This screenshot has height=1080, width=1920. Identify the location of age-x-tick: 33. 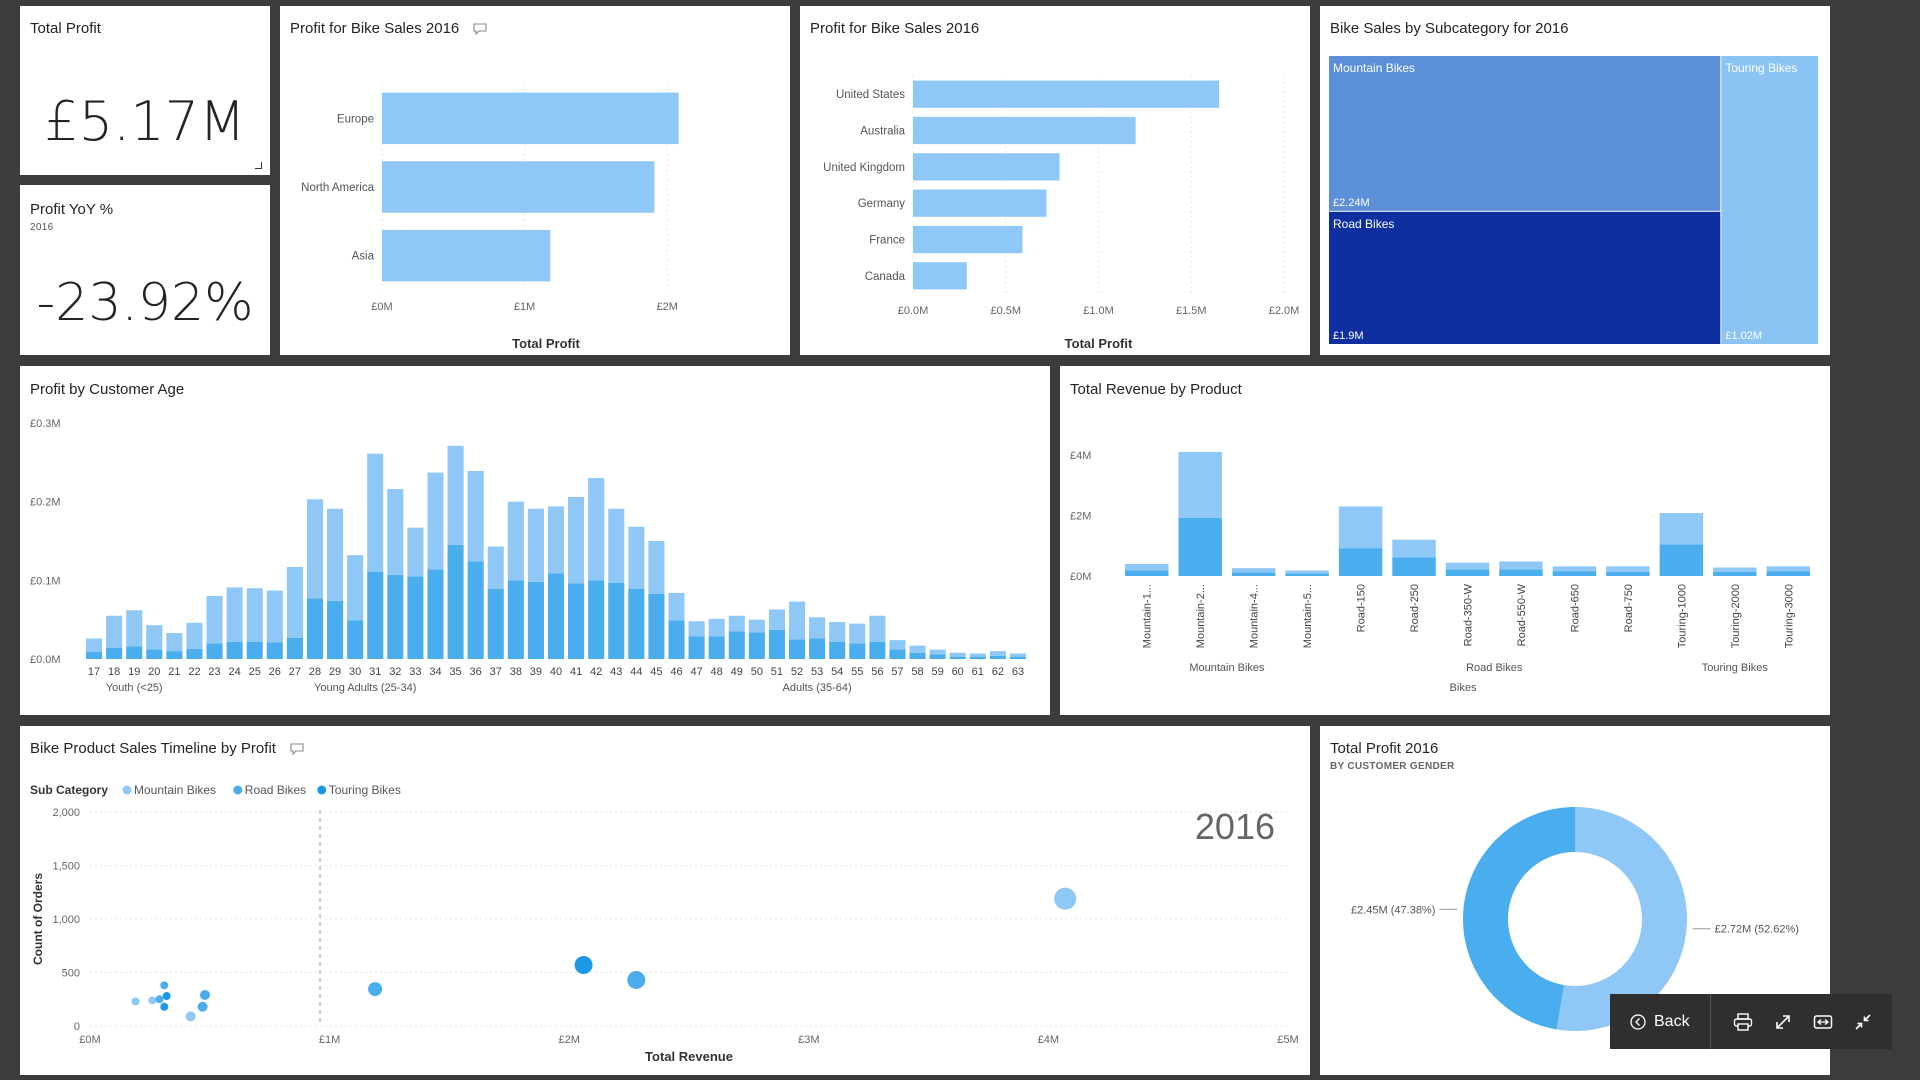
(415, 672).